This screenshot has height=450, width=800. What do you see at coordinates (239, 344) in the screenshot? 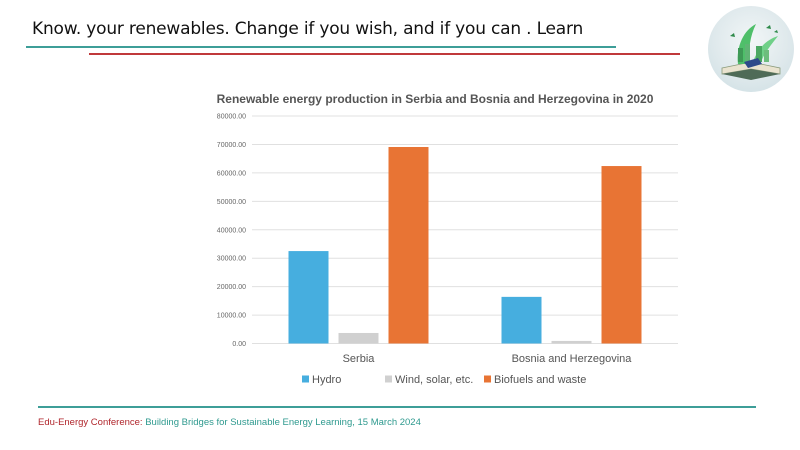
I see `y-tick-label: 0.00` at bounding box center [239, 344].